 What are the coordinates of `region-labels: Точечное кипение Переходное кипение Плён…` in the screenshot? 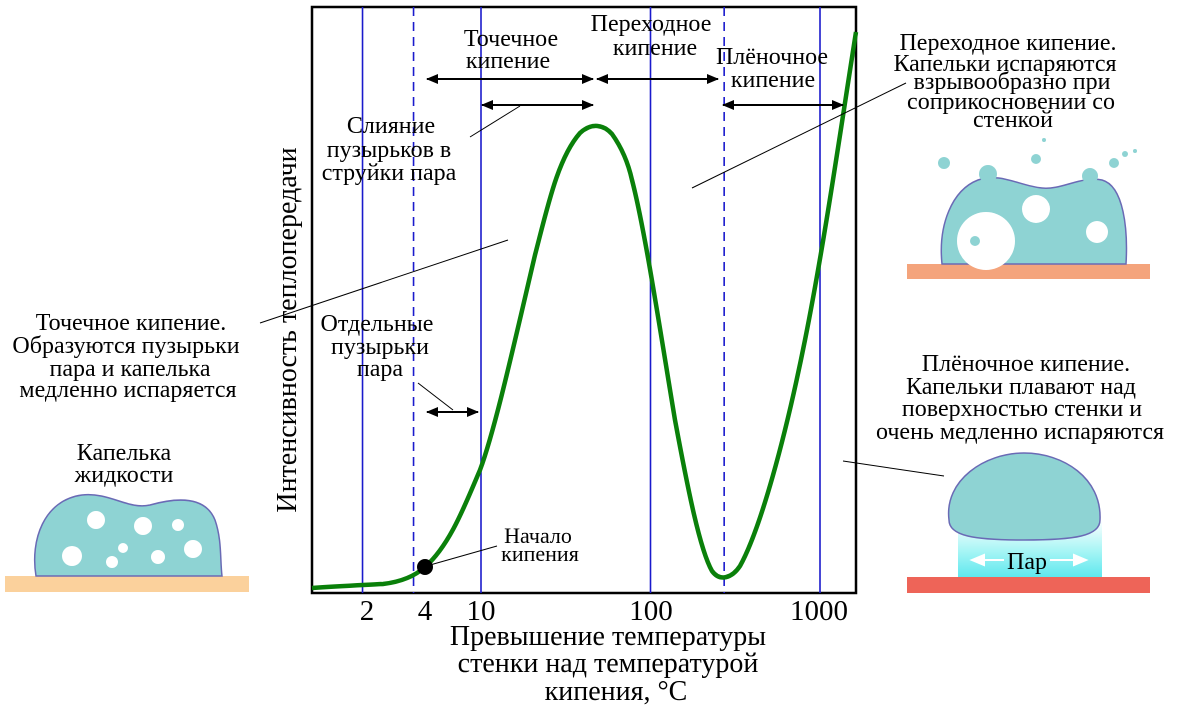 It's located at (646, 52).